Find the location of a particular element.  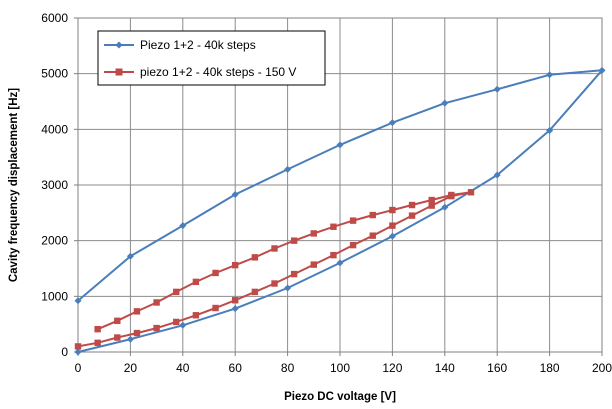

x-tick-label: 60 is located at coordinates (236, 368).